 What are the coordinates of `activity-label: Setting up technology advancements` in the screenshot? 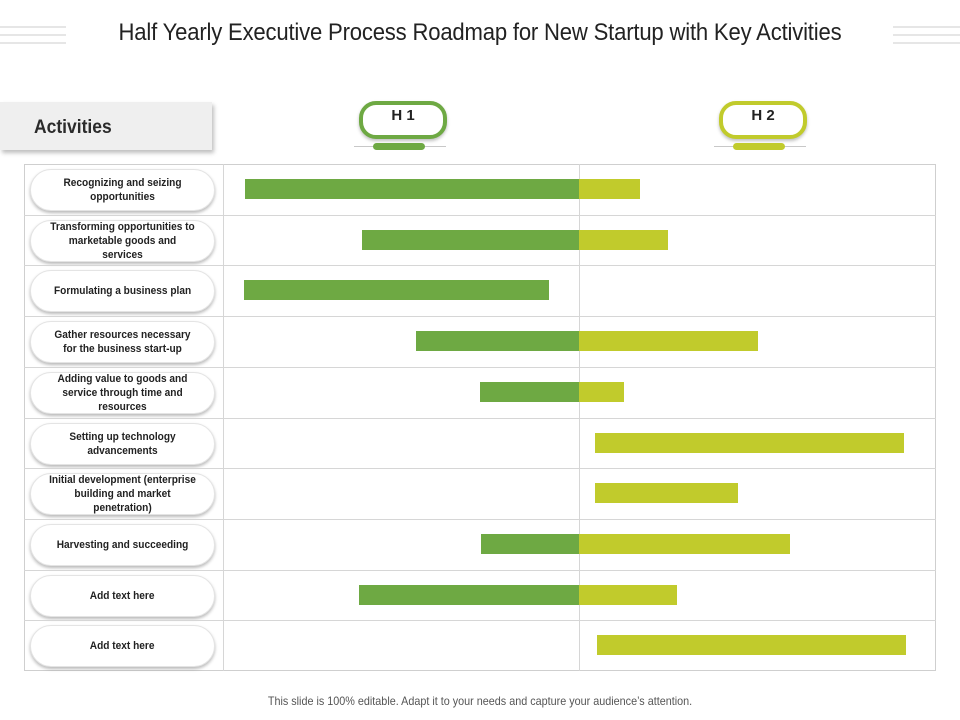 It's located at (122, 444).